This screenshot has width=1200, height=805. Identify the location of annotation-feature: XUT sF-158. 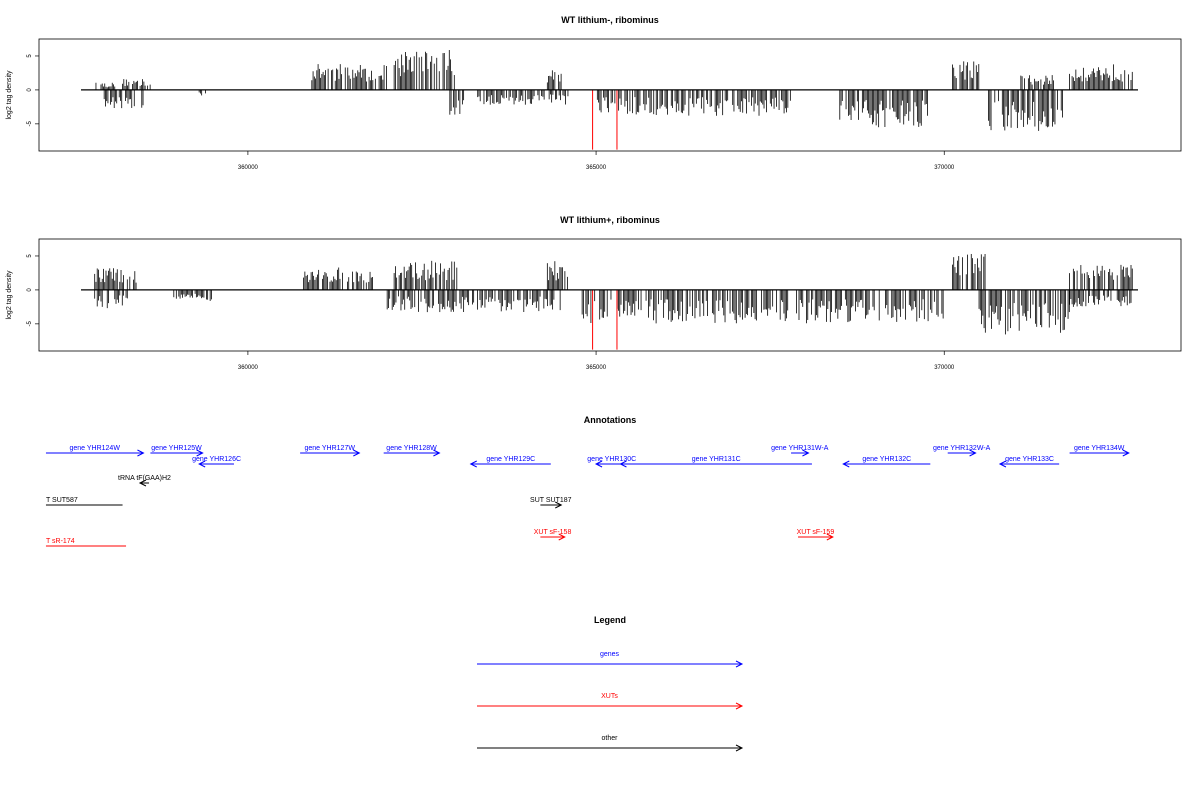
(553, 535).